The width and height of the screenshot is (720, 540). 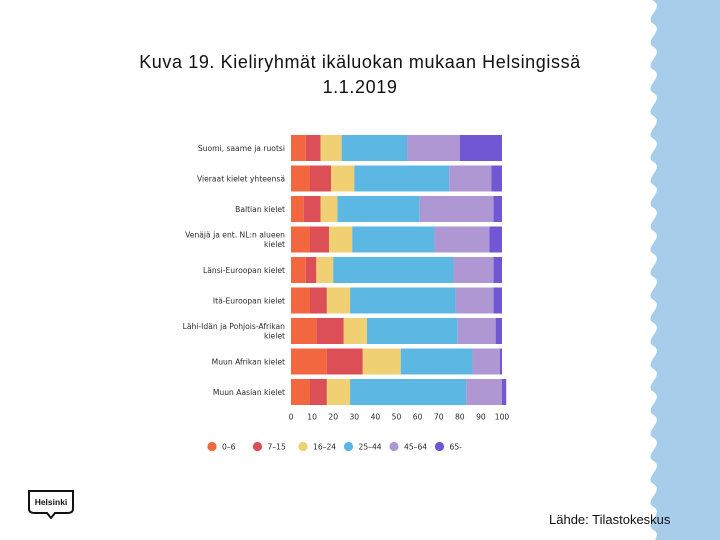 What do you see at coordinates (249, 300) in the screenshot?
I see `category-label-6: Itä-Euroopan kielet` at bounding box center [249, 300].